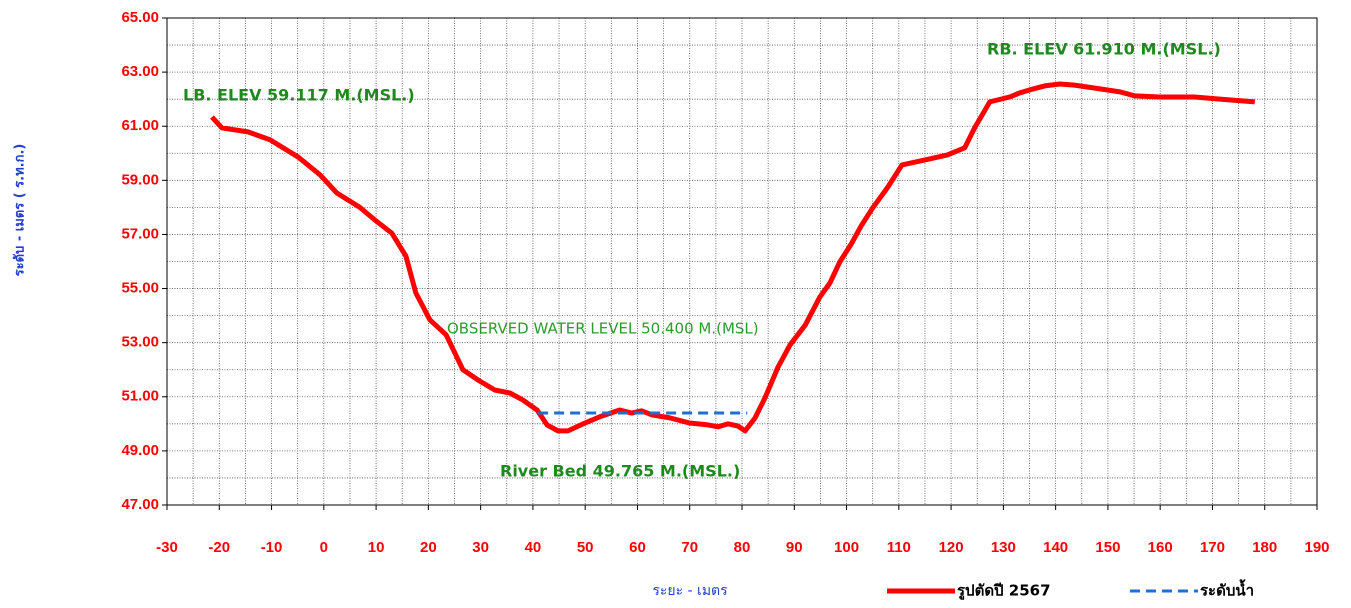 This screenshot has width=1351, height=608. Describe the element at coordinates (140, 125) in the screenshot. I see `y-tick-label: 61.00` at that location.